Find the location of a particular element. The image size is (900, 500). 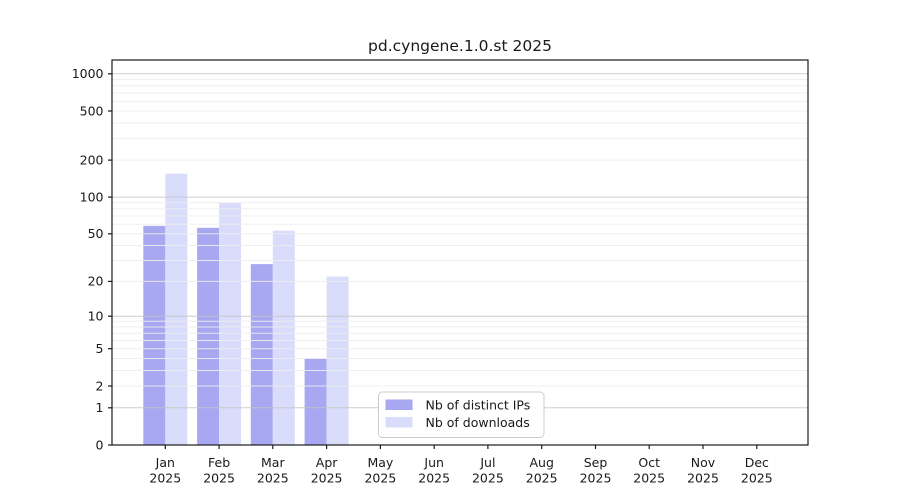

y-tick-label: 50 is located at coordinates (96, 233).